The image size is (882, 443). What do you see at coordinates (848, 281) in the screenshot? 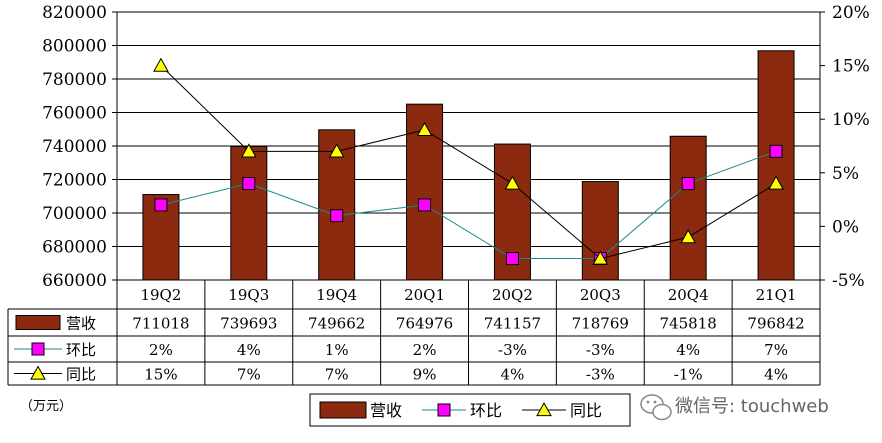
I see `right-tick-label: -5%` at bounding box center [848, 281].